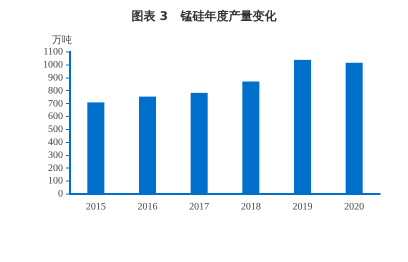  Describe the element at coordinates (55, 181) in the screenshot. I see `y-tick-label: 100` at that location.